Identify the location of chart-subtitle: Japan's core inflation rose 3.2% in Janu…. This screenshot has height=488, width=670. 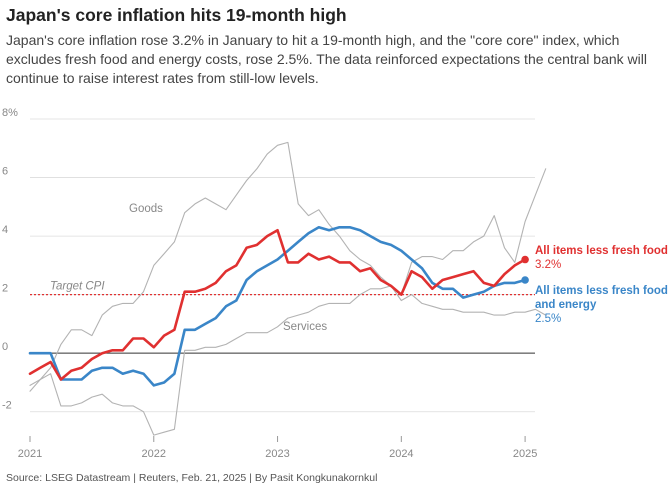
(326, 59).